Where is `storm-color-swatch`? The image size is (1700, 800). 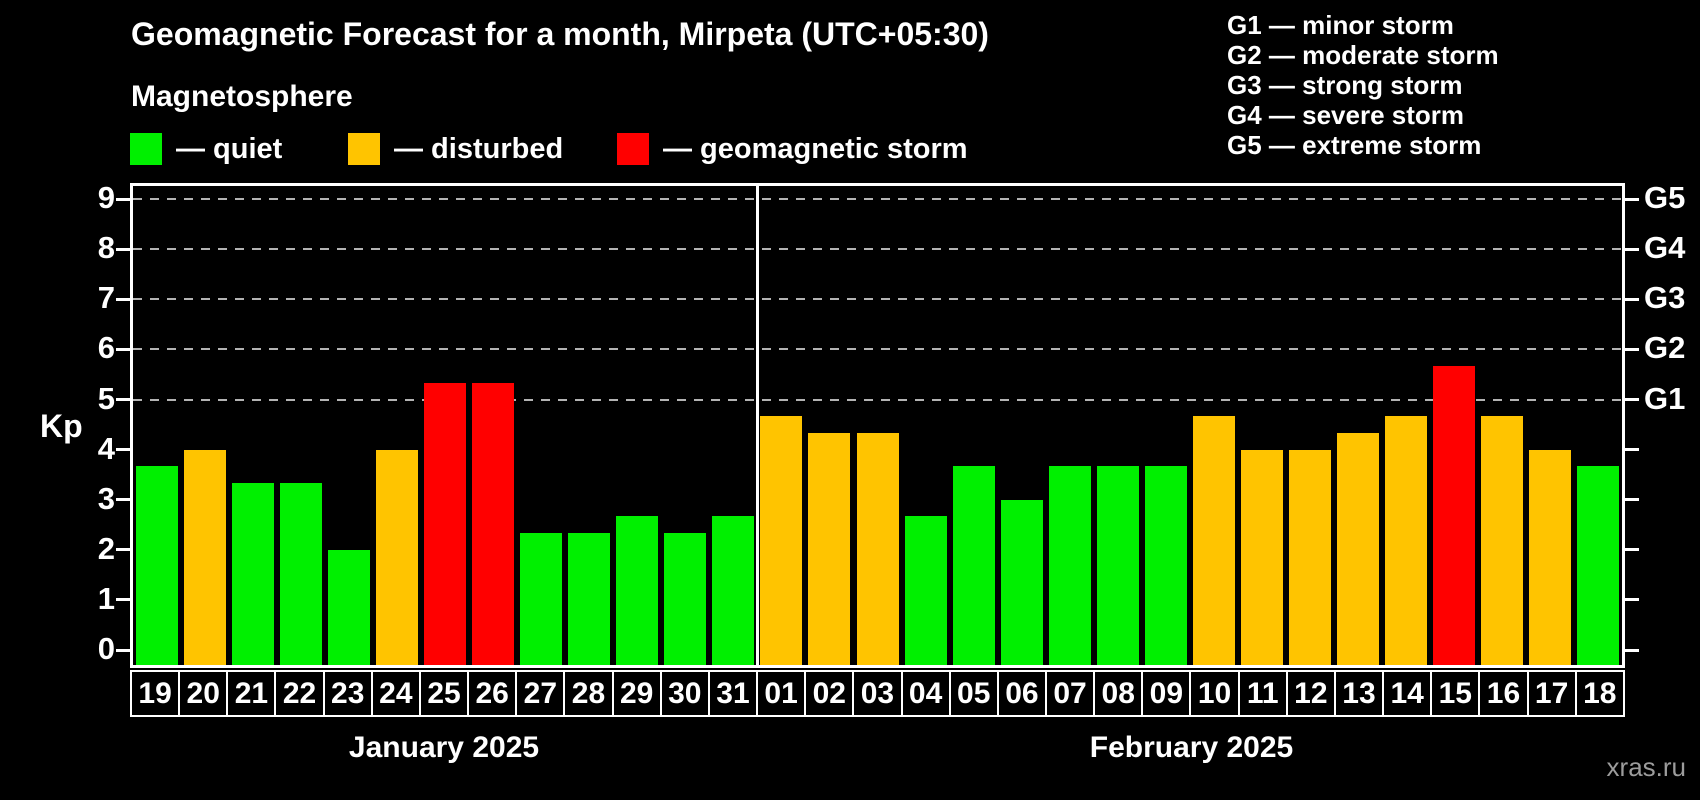 storm-color-swatch is located at coordinates (633, 149).